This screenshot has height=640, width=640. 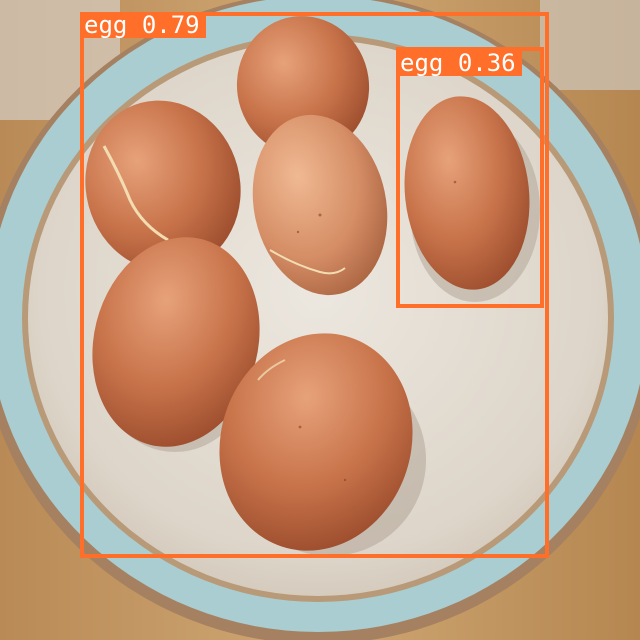 I want to click on detection-label-egg-2: egg 0.36, so click(x=459, y=63).